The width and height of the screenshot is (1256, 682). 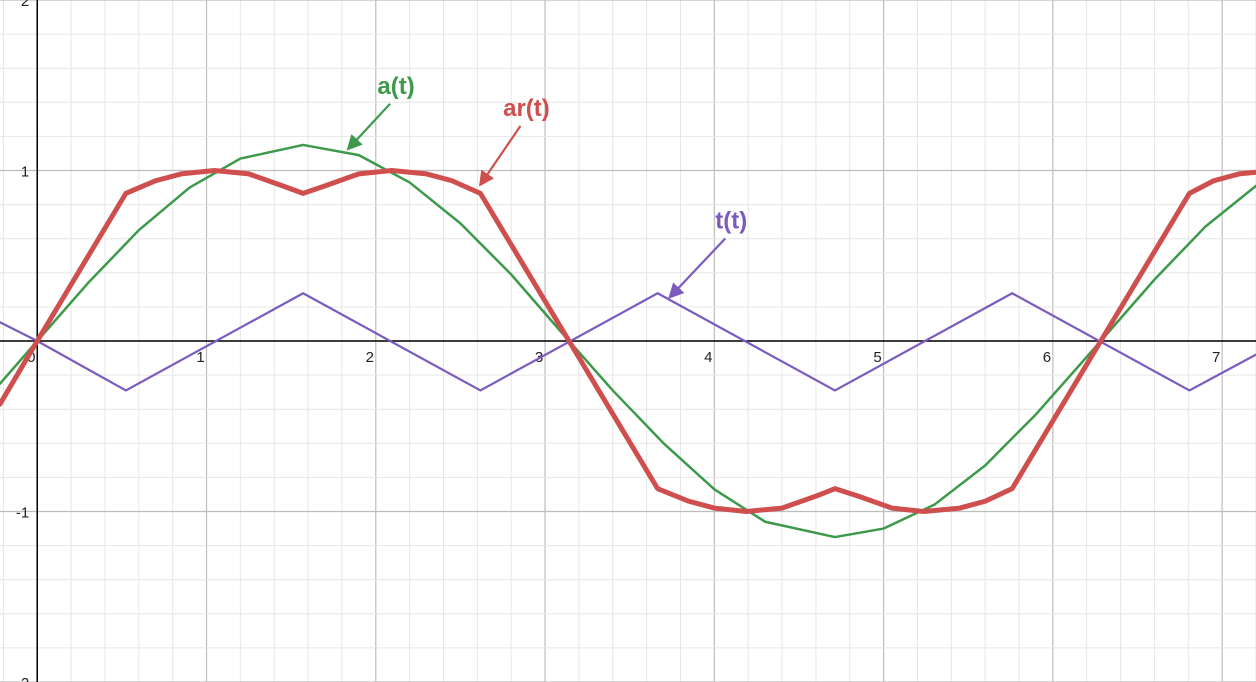 What do you see at coordinates (526, 108) in the screenshot?
I see `annotation-label: ar(t)` at bounding box center [526, 108].